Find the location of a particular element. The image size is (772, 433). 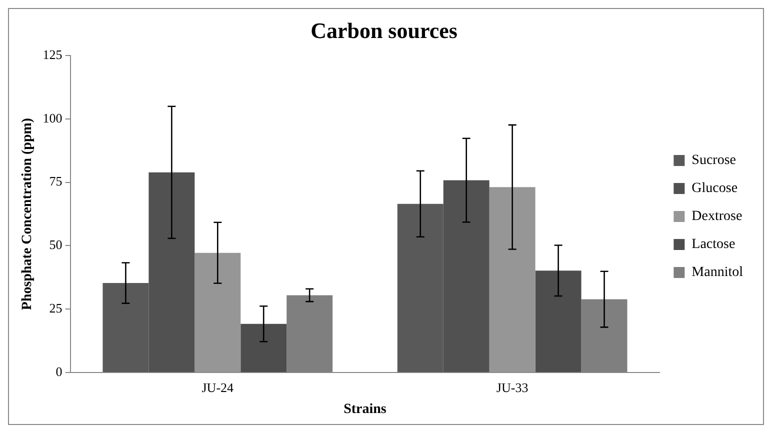

legend-label: Mannitol is located at coordinates (718, 272).